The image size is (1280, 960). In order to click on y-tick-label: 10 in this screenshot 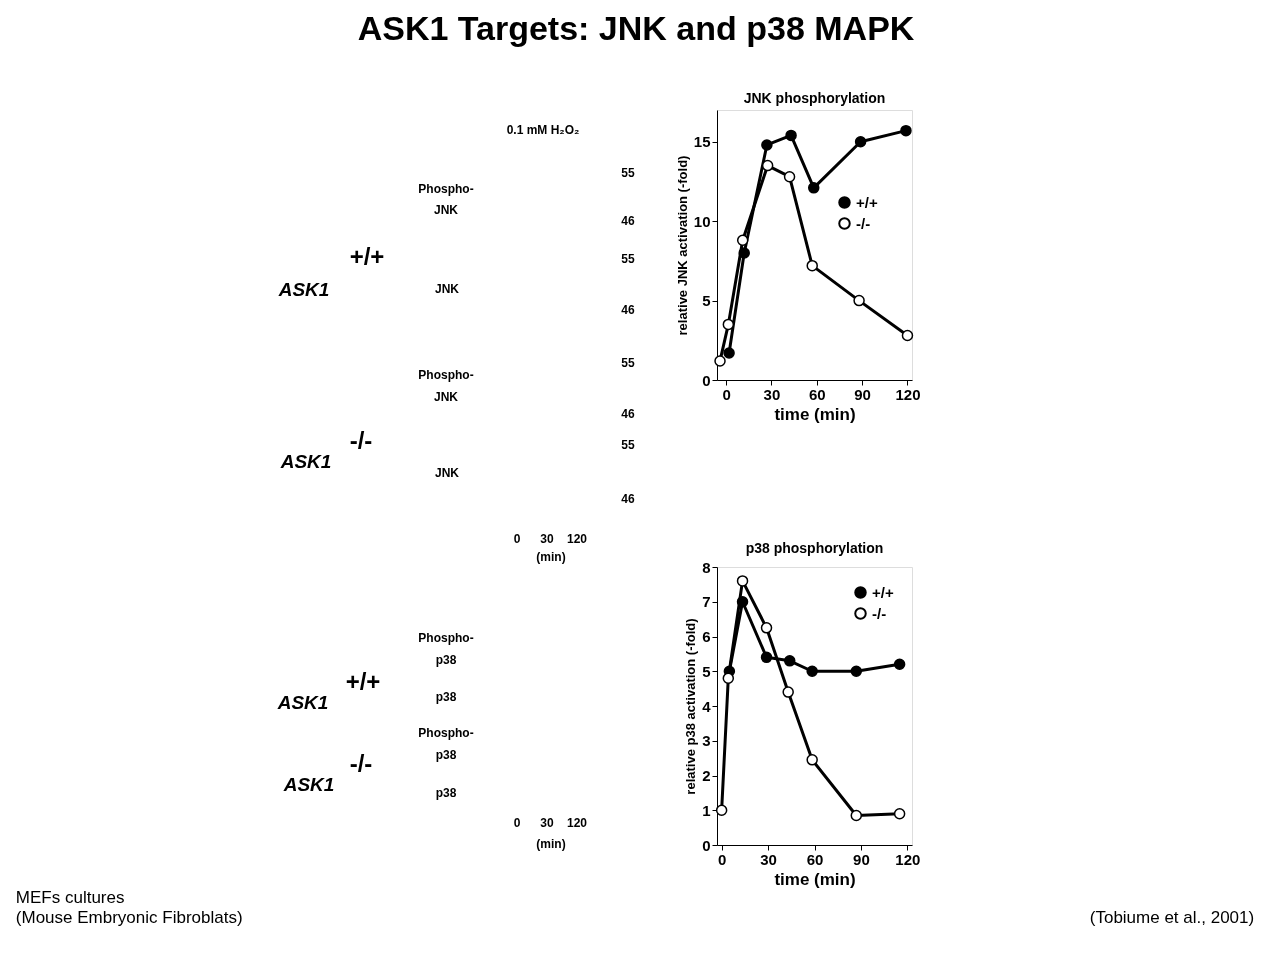, I will do `click(702, 221)`.